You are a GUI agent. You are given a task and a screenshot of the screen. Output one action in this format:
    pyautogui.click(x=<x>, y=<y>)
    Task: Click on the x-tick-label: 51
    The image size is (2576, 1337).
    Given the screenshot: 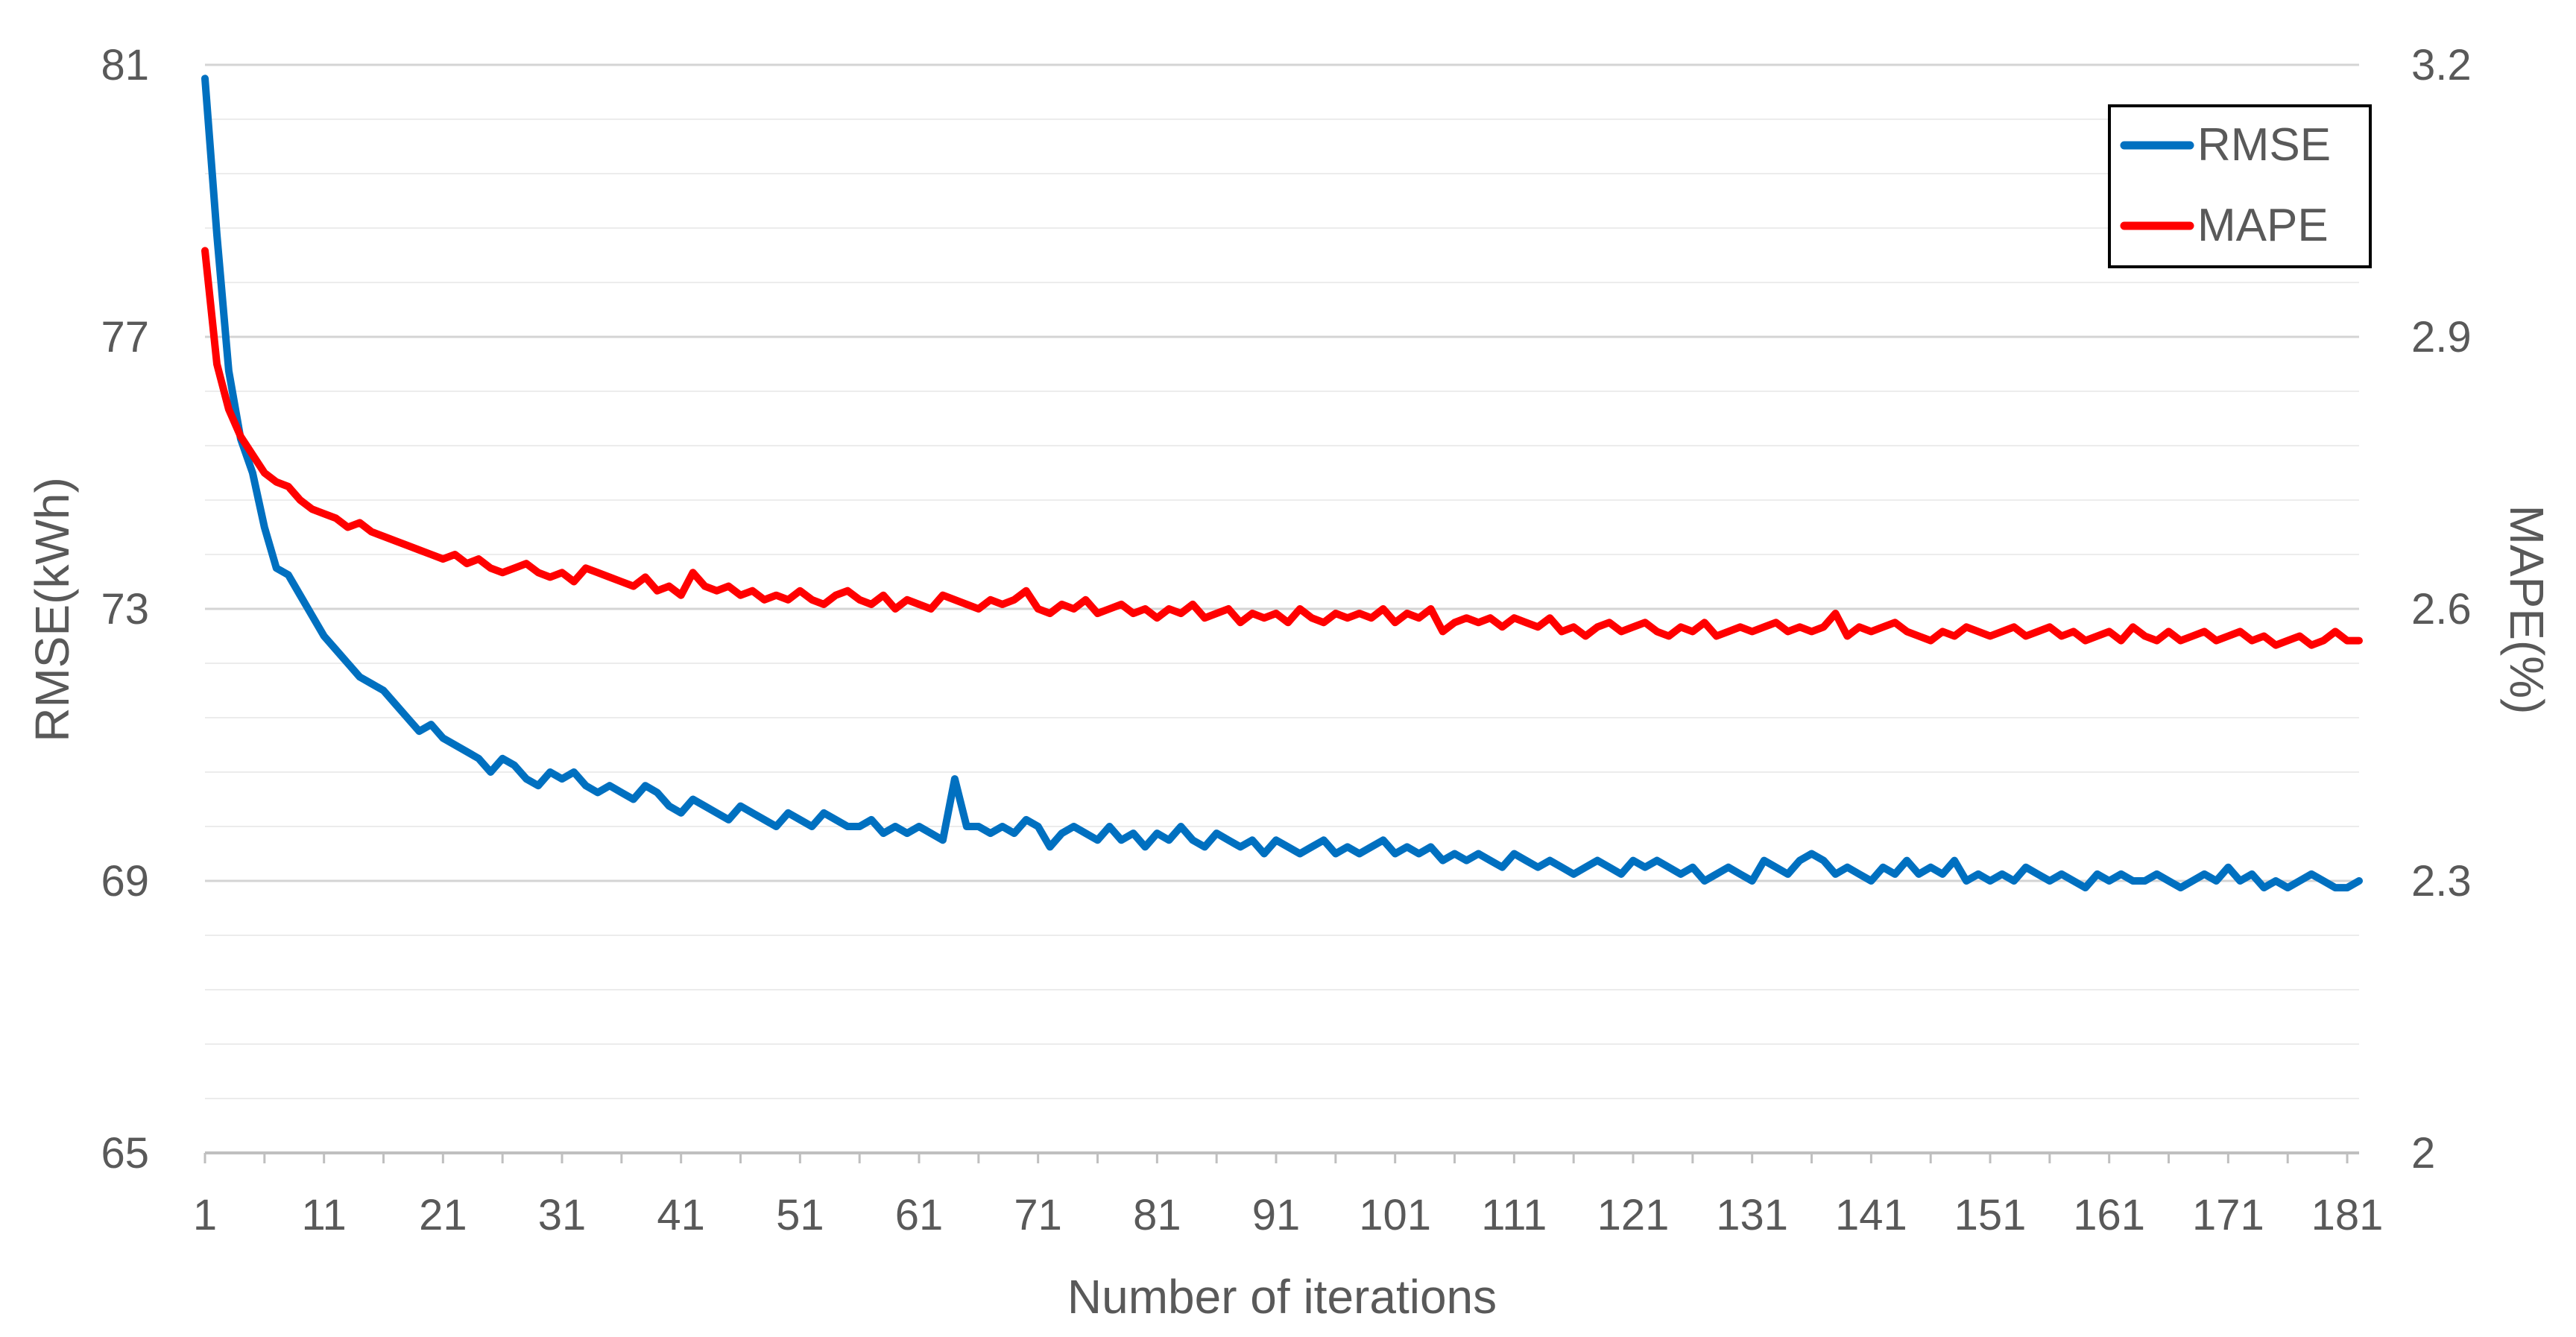 What is the action you would take?
    pyautogui.click(x=800, y=1215)
    